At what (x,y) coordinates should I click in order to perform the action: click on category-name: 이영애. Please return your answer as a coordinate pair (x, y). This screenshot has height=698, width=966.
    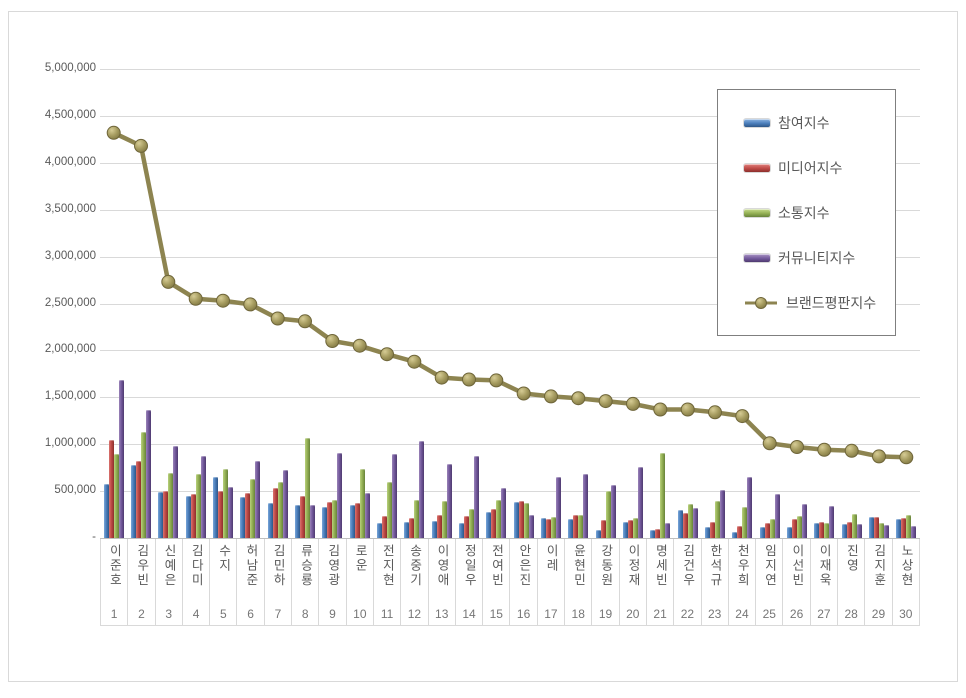
    Looking at the image, I should click on (441, 566).